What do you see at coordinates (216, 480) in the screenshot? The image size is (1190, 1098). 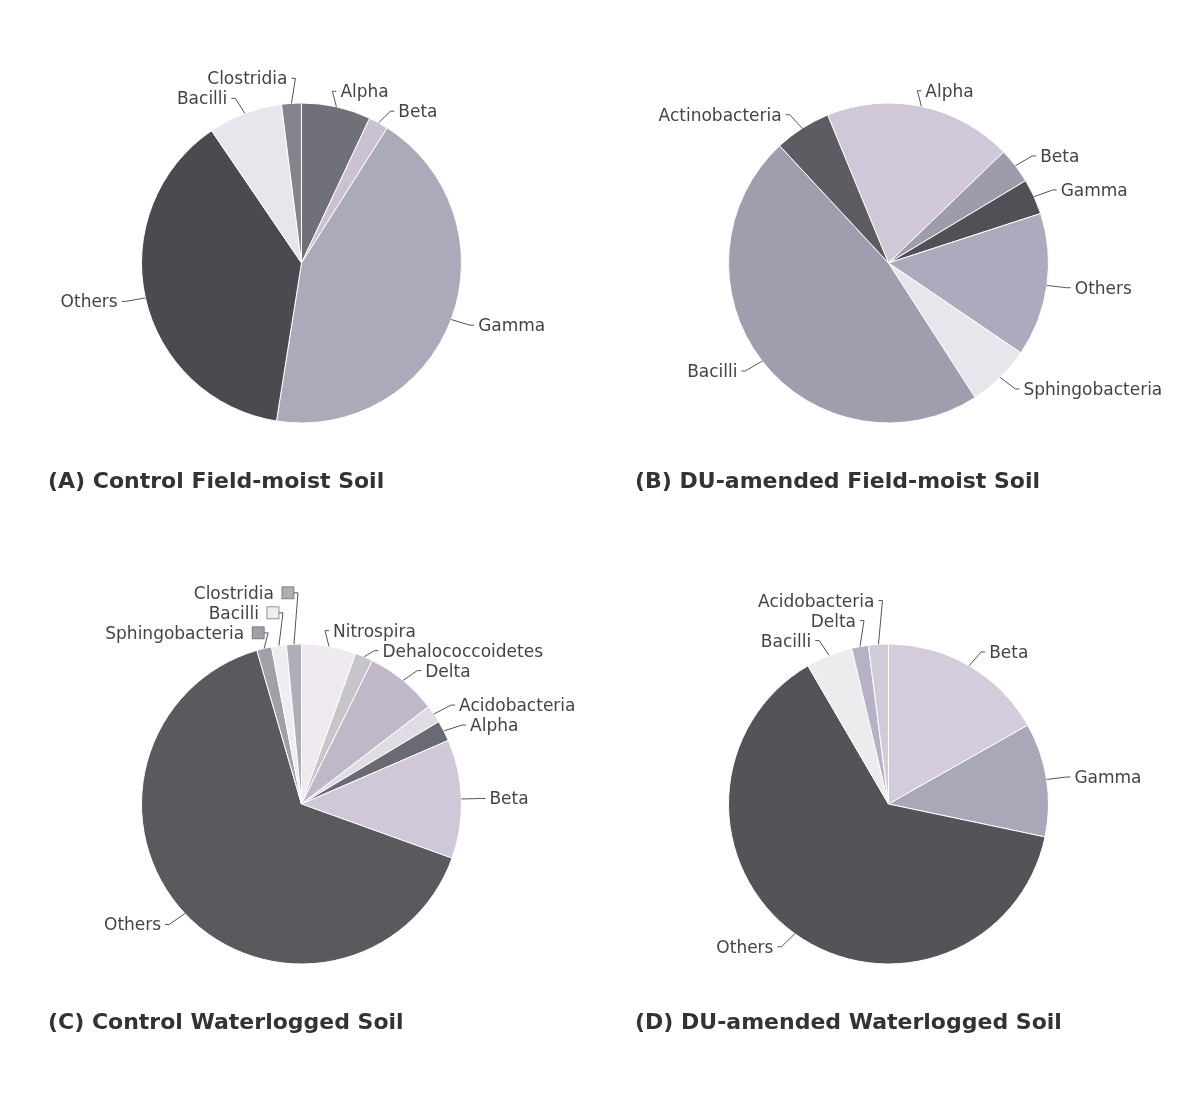 I see `text: (A) Control Field-moist Soil` at bounding box center [216, 480].